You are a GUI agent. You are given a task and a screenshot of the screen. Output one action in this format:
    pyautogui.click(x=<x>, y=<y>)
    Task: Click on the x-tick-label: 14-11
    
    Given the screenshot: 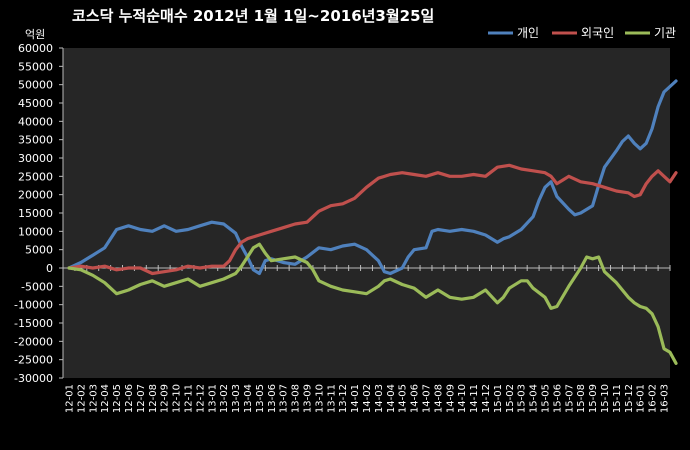 What is the action you would take?
    pyautogui.click(x=474, y=398)
    